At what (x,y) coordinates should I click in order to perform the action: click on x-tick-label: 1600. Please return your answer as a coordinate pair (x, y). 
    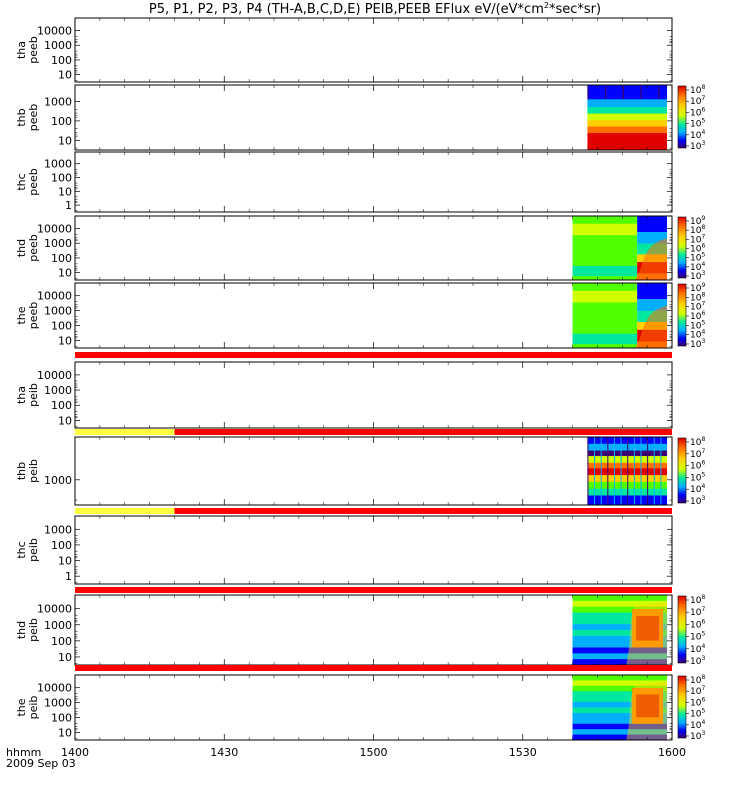
    Looking at the image, I should click on (672, 752).